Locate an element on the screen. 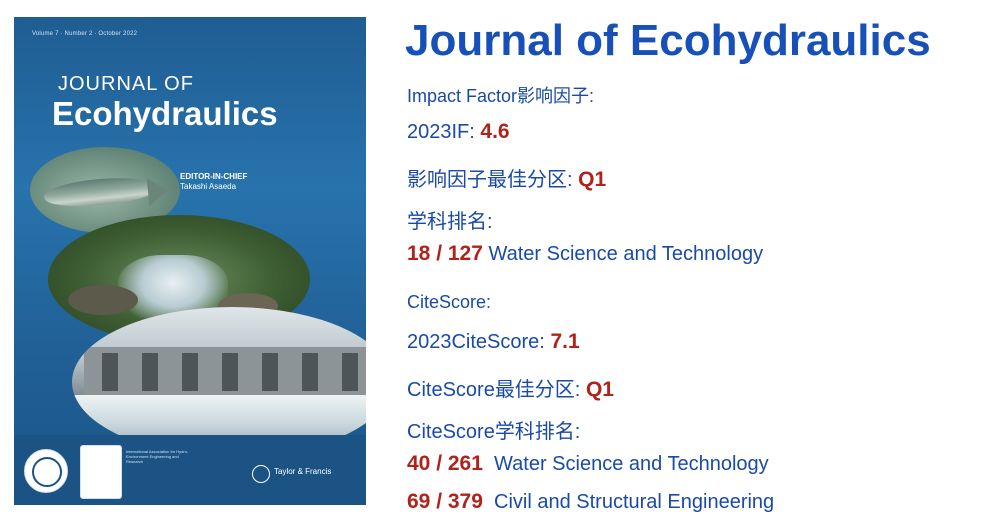 The image size is (1000, 532). citescore-value: 7.1 is located at coordinates (565, 341).